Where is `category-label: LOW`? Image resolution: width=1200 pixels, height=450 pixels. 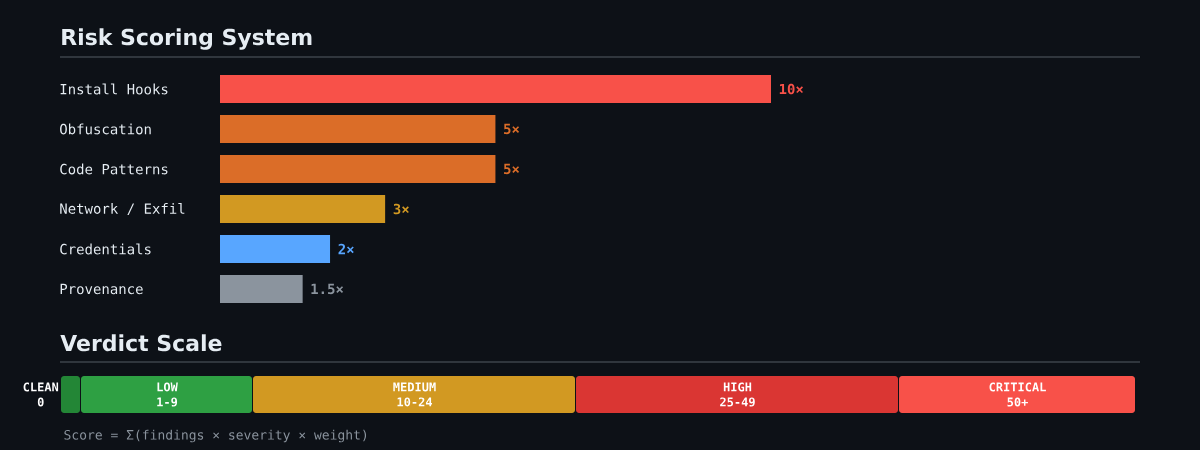
category-label: LOW is located at coordinates (167, 387).